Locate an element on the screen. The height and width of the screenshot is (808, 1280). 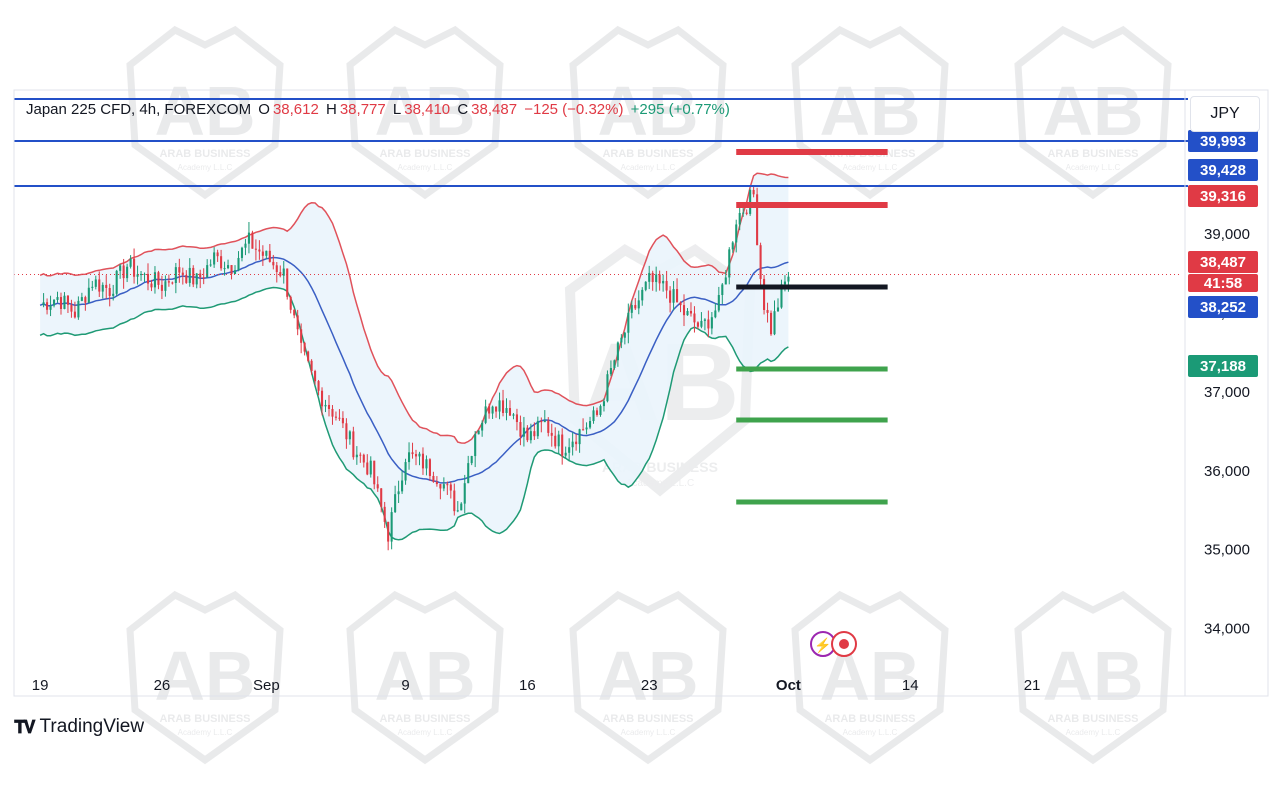
currency-button: JPY is located at coordinates (1225, 114).